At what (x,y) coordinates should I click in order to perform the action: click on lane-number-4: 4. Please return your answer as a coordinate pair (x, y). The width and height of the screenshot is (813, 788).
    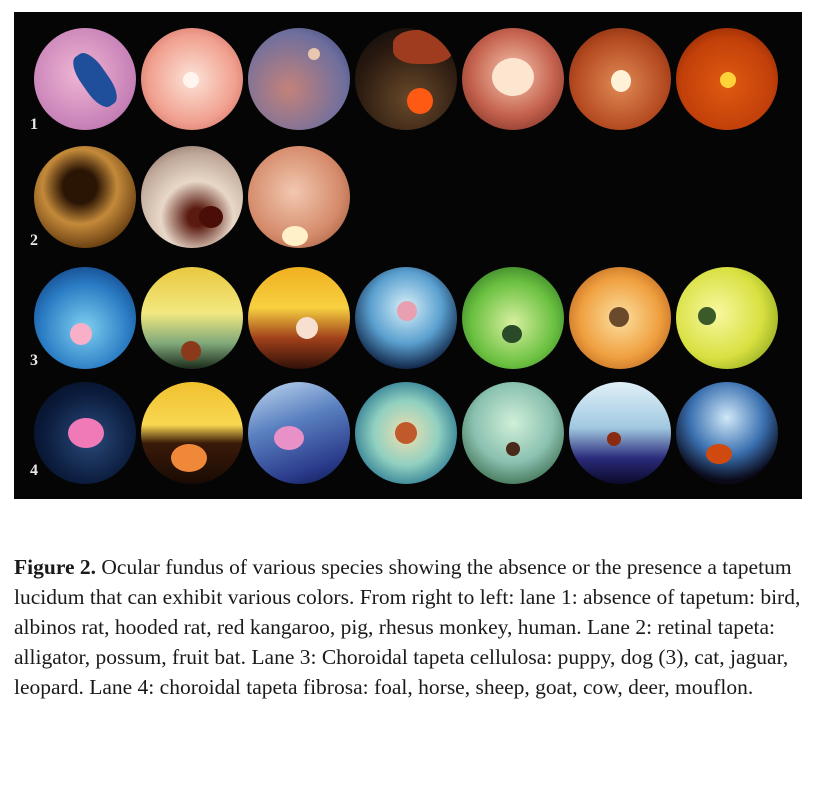
    Looking at the image, I should click on (34, 470).